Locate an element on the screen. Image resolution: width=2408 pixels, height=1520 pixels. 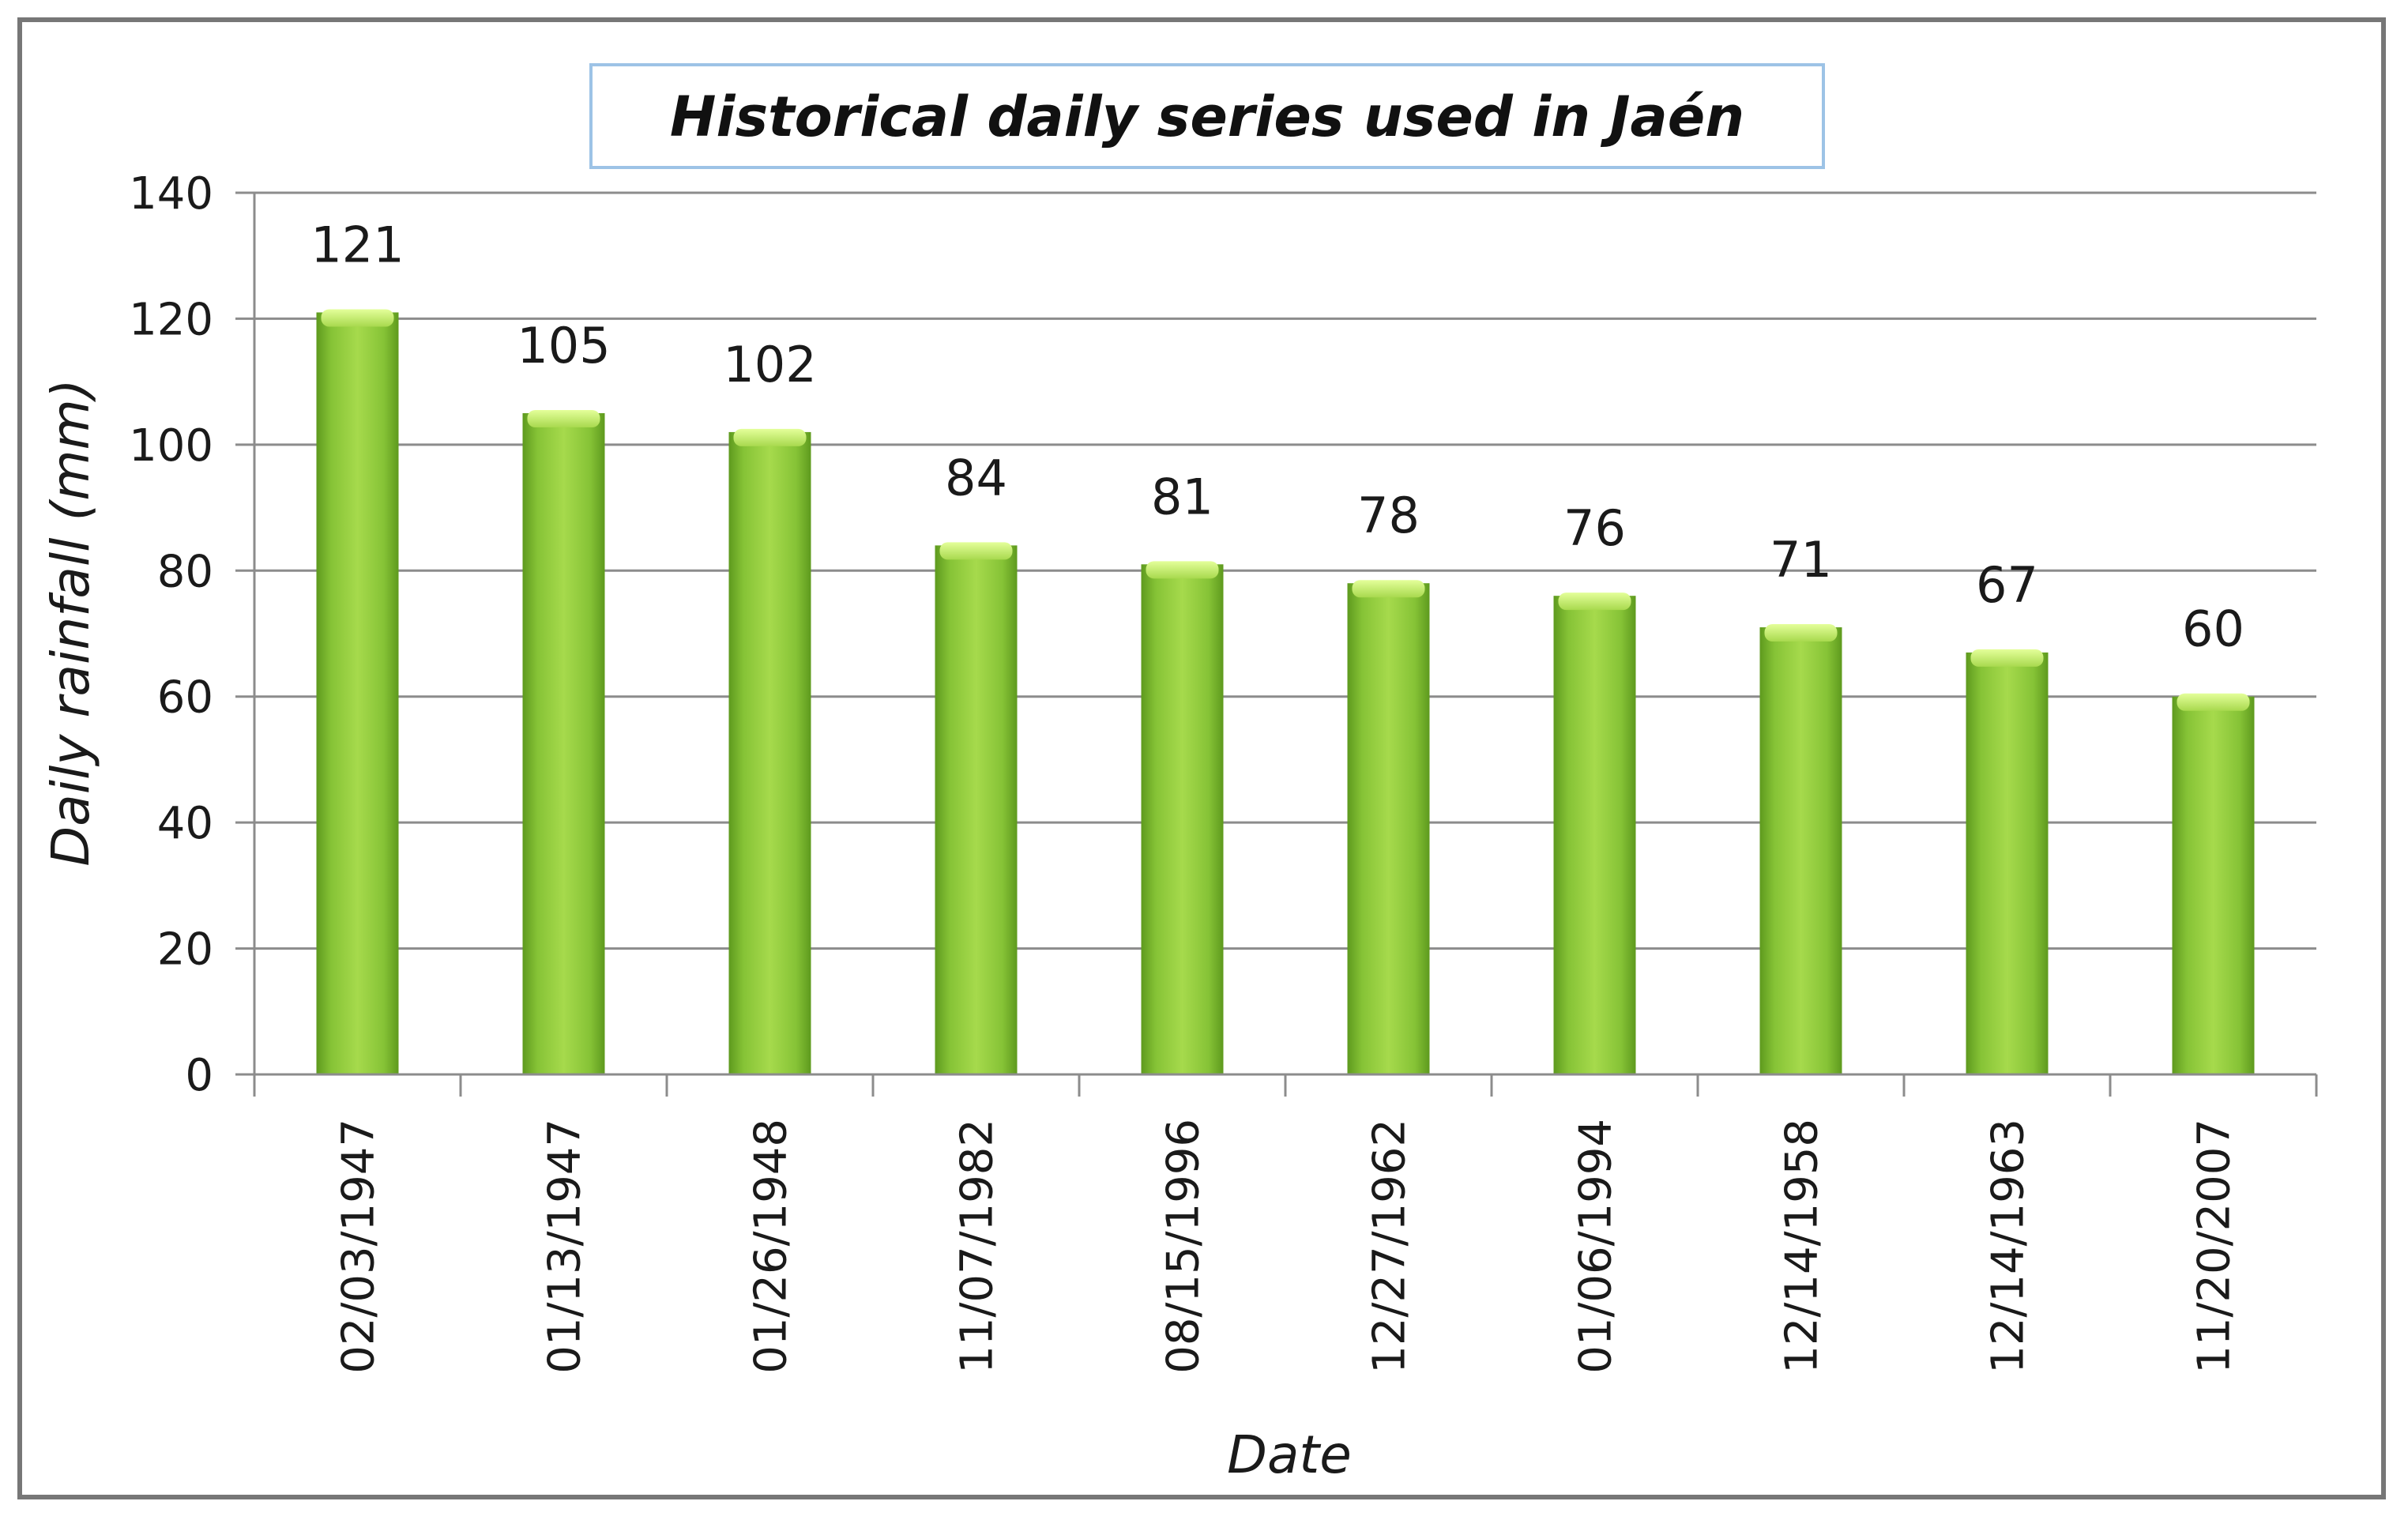
y-tick-label: 20 is located at coordinates (185, 950).